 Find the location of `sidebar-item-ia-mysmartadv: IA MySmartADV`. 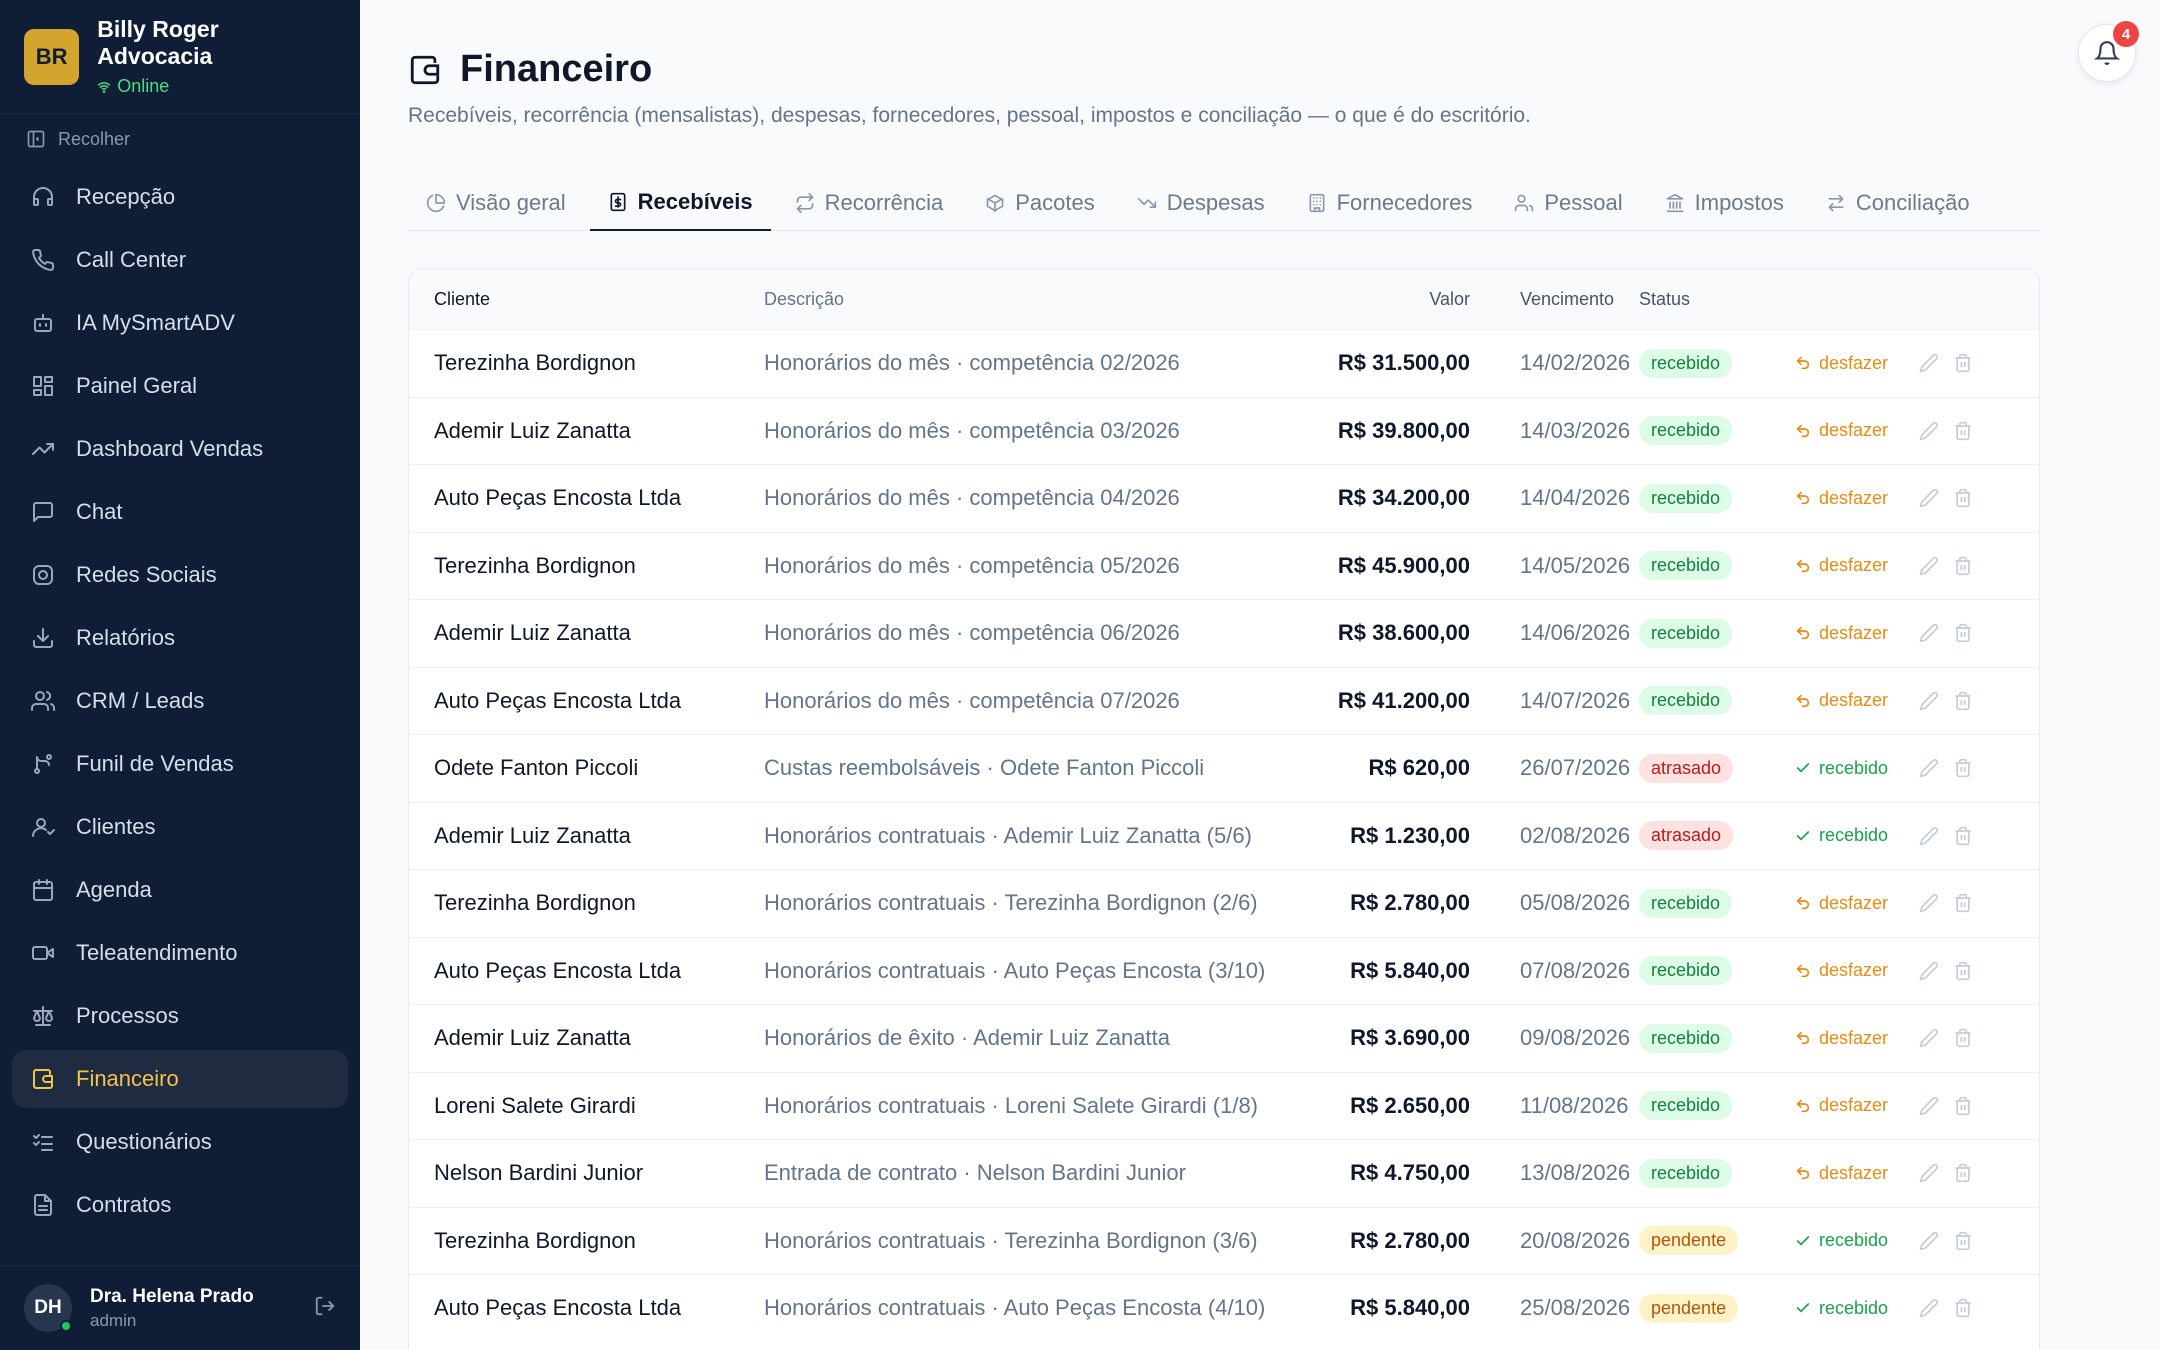

sidebar-item-ia-mysmartadv: IA MySmartADV is located at coordinates (180, 323).